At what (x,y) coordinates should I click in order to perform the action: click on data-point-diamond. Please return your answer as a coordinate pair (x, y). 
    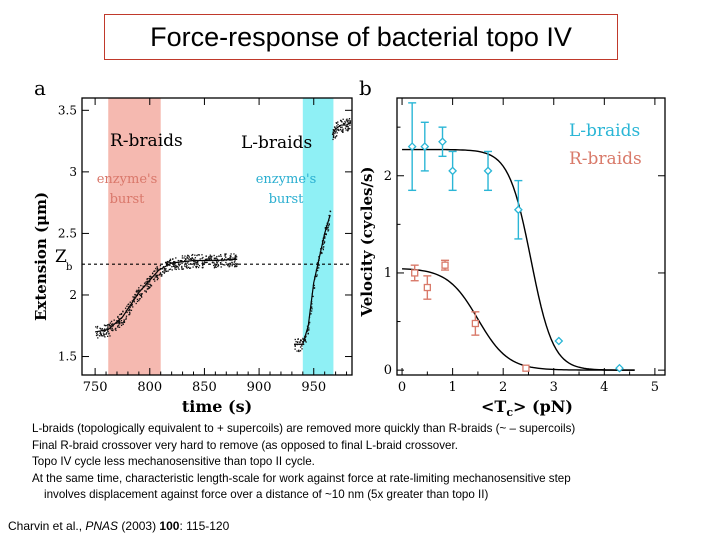
    Looking at the image, I should click on (412, 147).